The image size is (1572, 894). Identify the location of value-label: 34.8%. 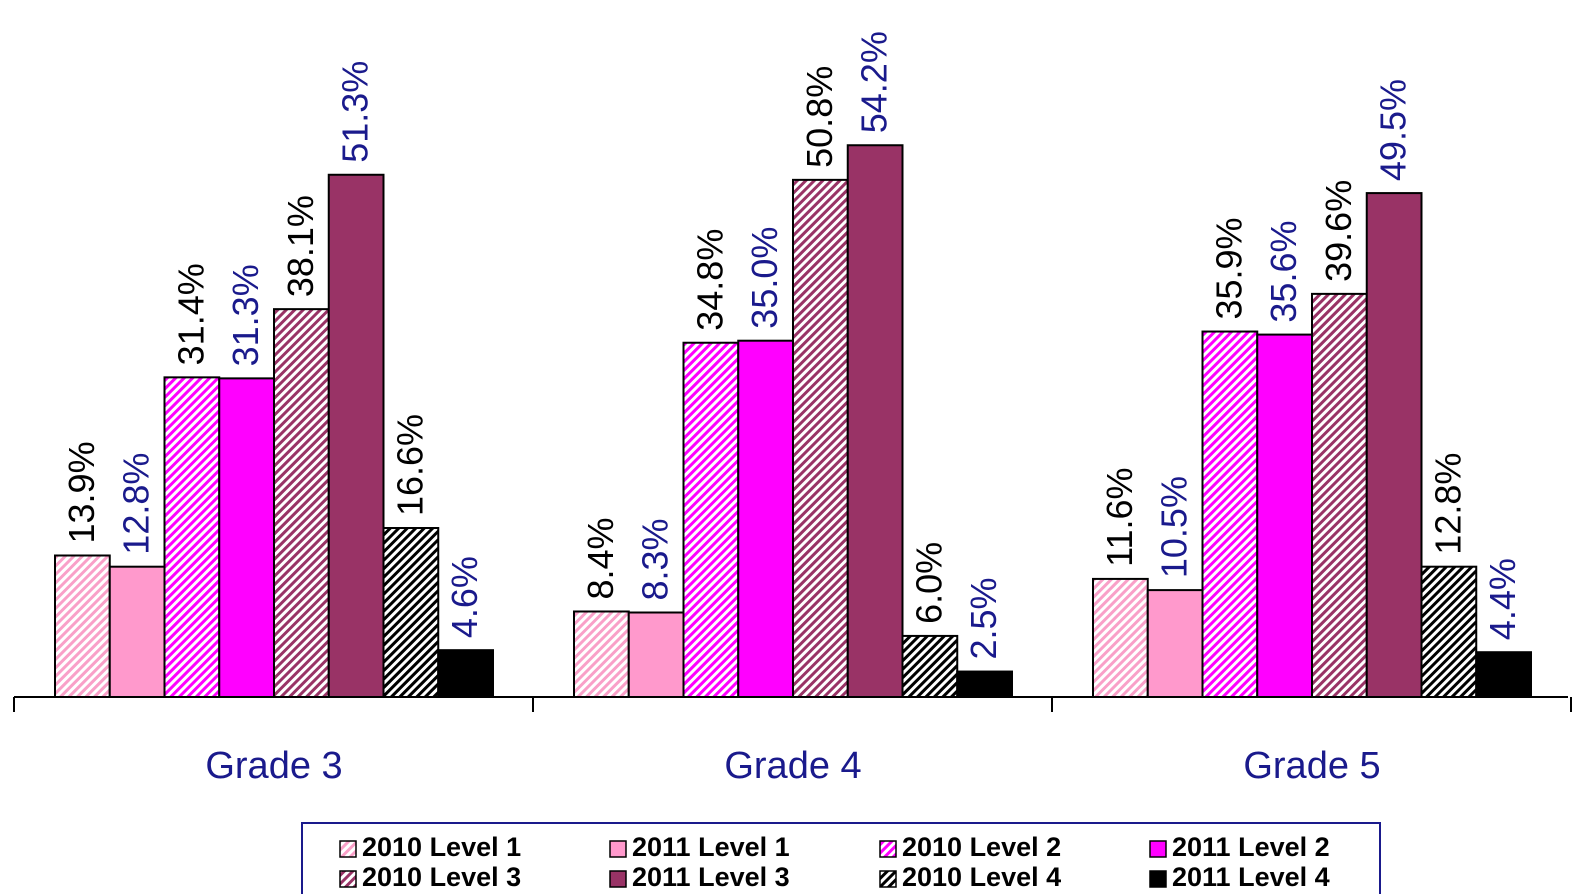
(709, 280).